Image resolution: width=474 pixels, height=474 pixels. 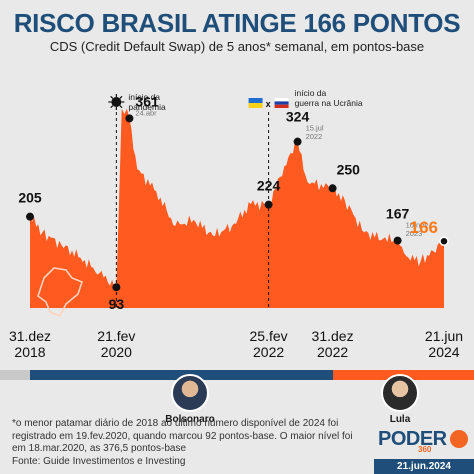 What do you see at coordinates (425, 449) in the screenshot?
I see `brand-logo-suffix: 360` at bounding box center [425, 449].